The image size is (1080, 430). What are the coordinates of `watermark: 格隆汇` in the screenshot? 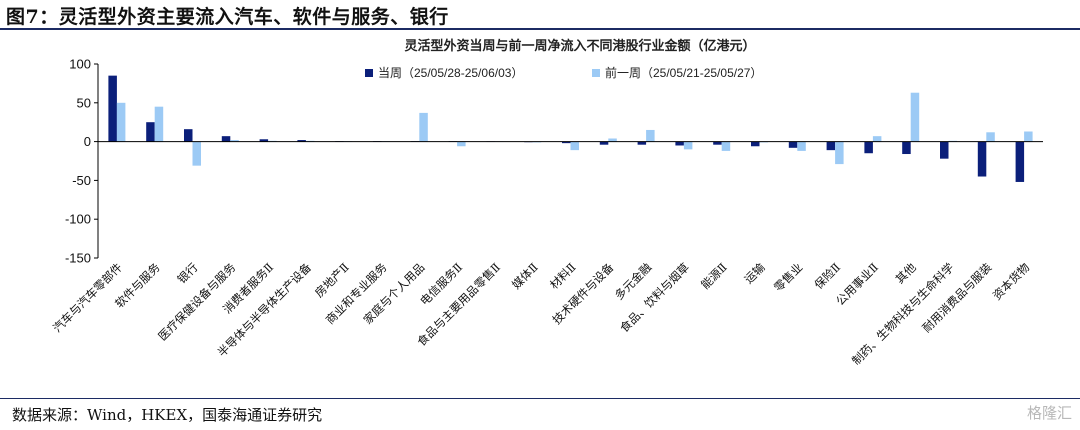 It's located at (1049, 413).